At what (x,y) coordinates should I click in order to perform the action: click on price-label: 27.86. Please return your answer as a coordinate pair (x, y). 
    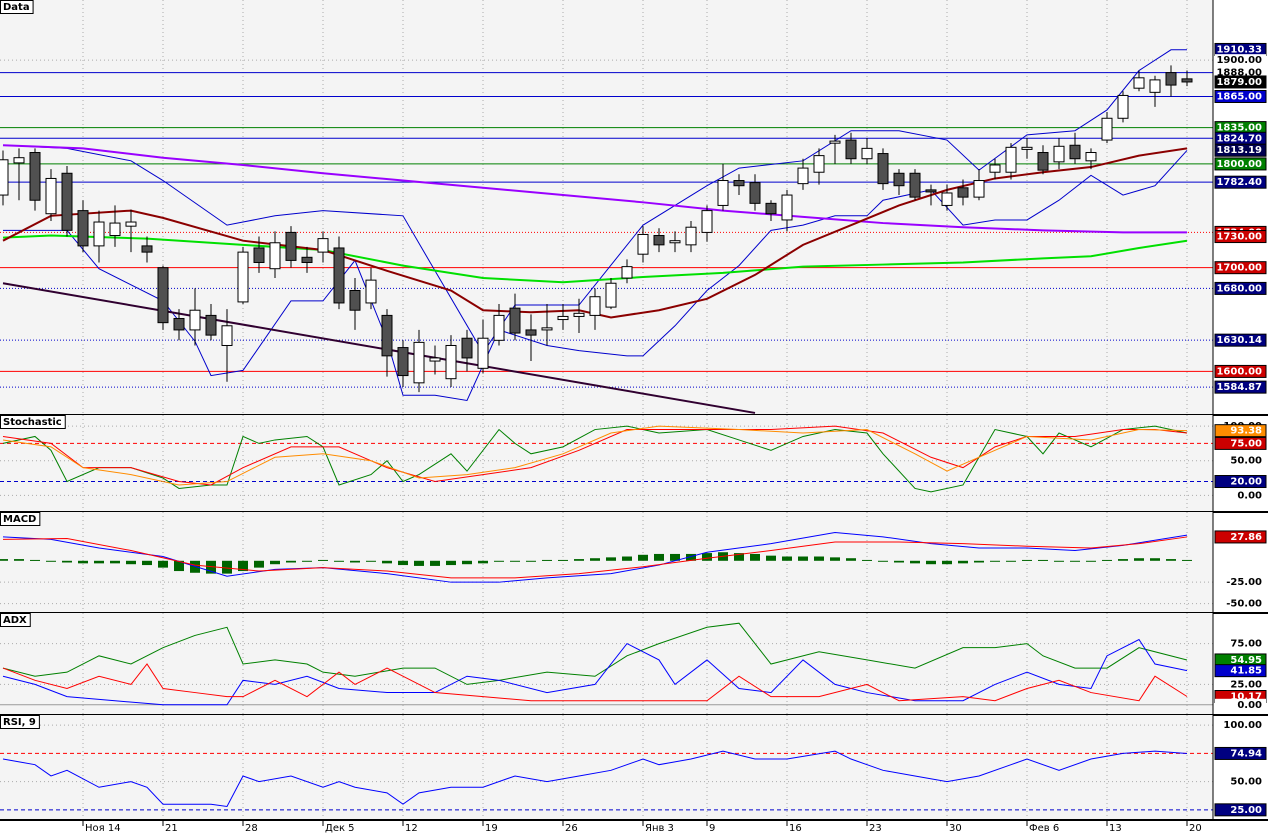
    Looking at the image, I should click on (1246, 537).